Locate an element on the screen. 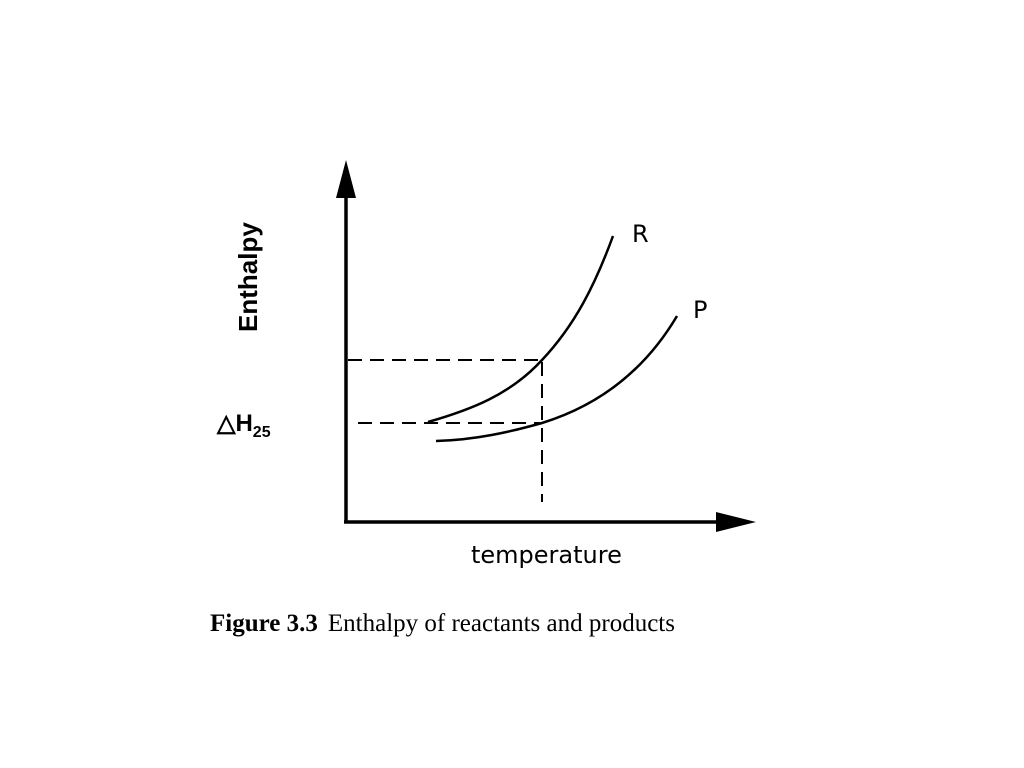 This screenshot has height=768, width=1024. products-curve is located at coordinates (557, 379).